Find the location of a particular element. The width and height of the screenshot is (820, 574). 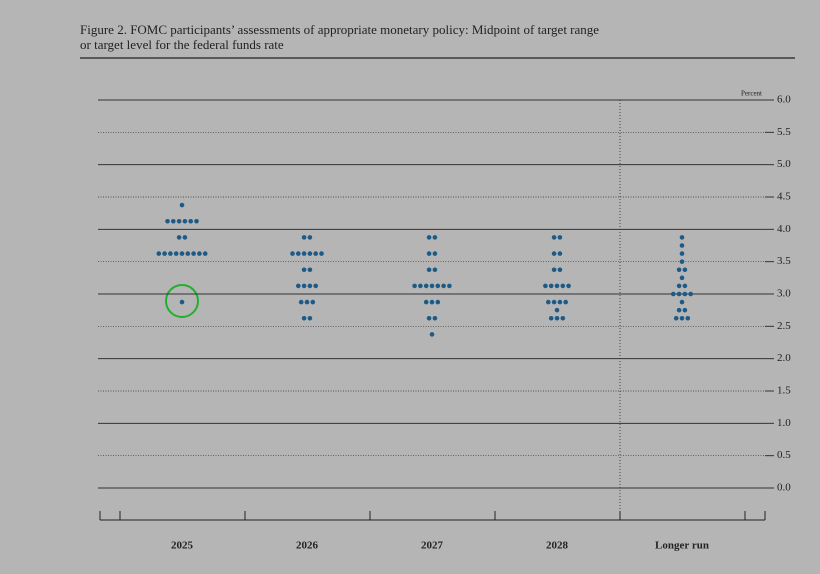

y-tick-label: 5.0 is located at coordinates (784, 164).